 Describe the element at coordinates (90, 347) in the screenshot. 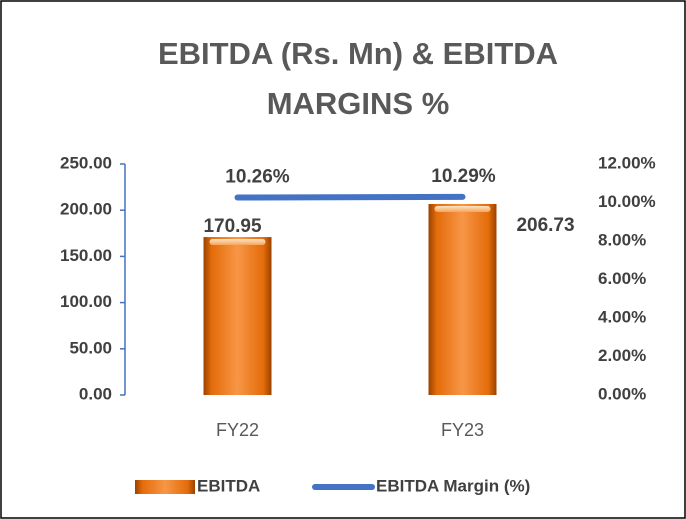

I see `y-tick-label: 50.00` at that location.